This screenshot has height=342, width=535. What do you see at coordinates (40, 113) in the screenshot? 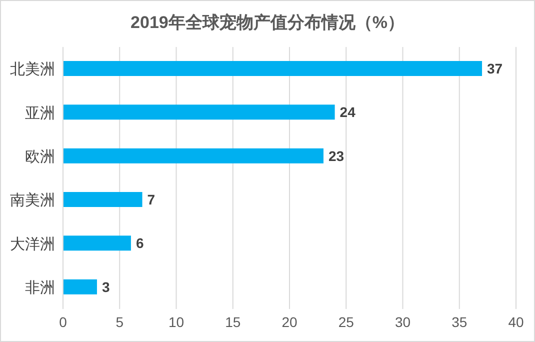
I see `y-tick-label: 亚洲` at bounding box center [40, 113].